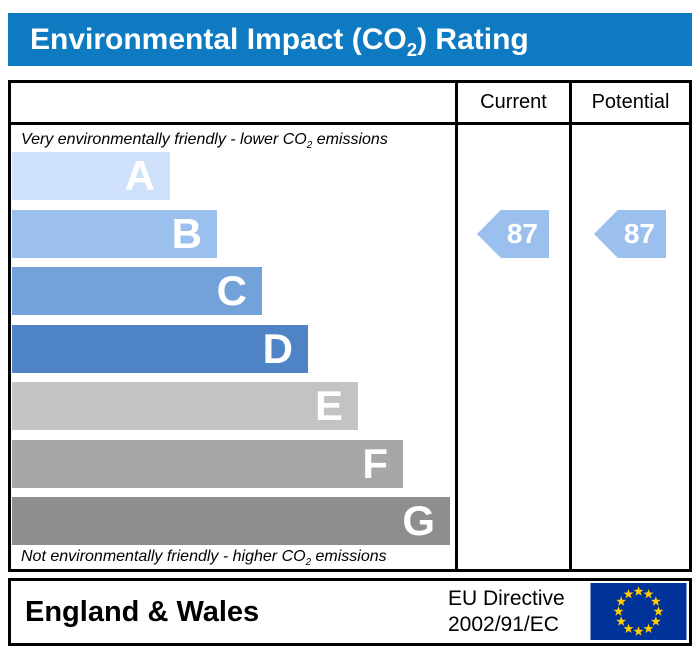 This screenshot has width=700, height=652. What do you see at coordinates (139, 175) in the screenshot?
I see `band-letter: A` at bounding box center [139, 175].